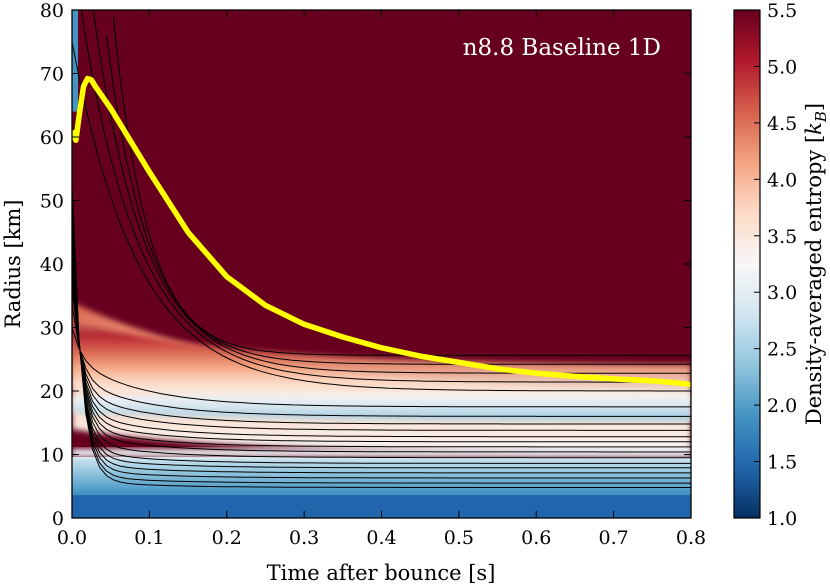 This screenshot has width=830, height=587. I want to click on x-tick-label: 0.3, so click(304, 538).